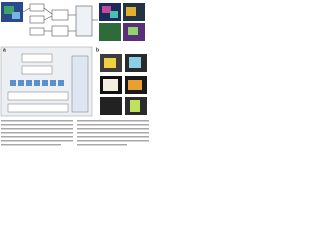 This screenshot has width=320, height=240. What do you see at coordinates (4, 50) in the screenshot?
I see `panel-label: a` at bounding box center [4, 50].